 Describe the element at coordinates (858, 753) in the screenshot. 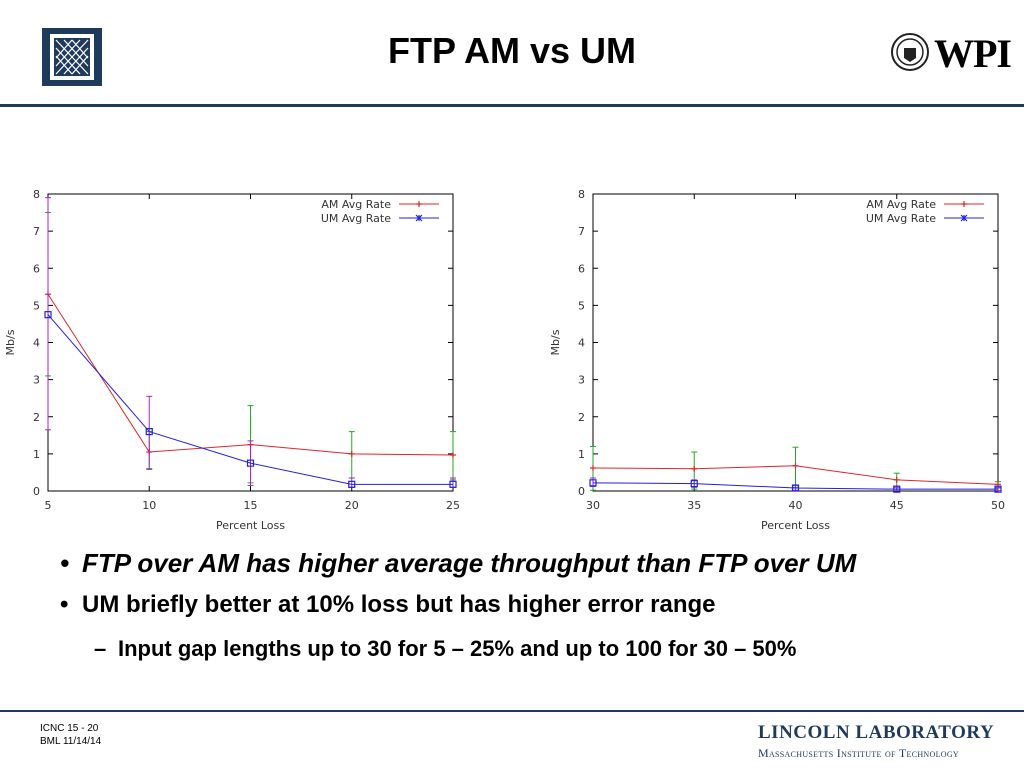

I see `footer-institution: Massachusetts Institute of Technology` at that location.